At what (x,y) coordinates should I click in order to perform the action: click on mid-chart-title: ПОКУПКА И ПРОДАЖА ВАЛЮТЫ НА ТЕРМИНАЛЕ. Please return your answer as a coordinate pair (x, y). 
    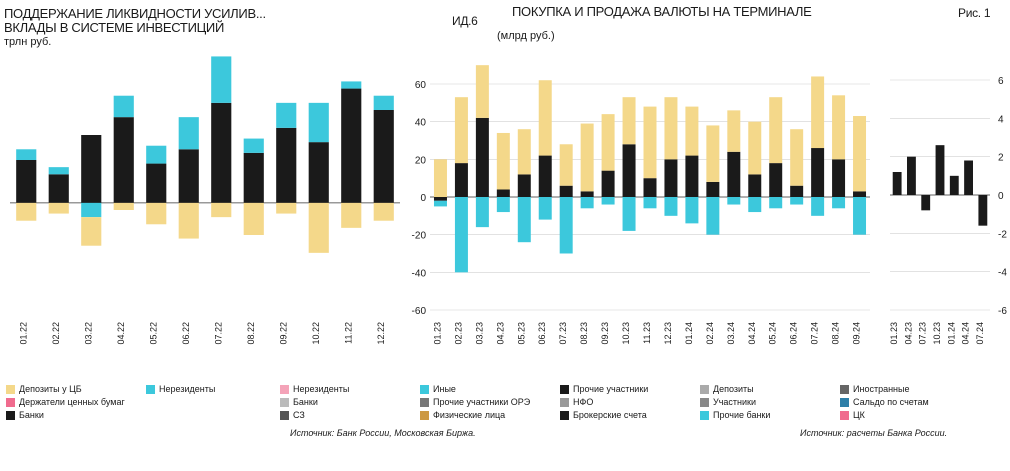
    Looking at the image, I should click on (662, 11).